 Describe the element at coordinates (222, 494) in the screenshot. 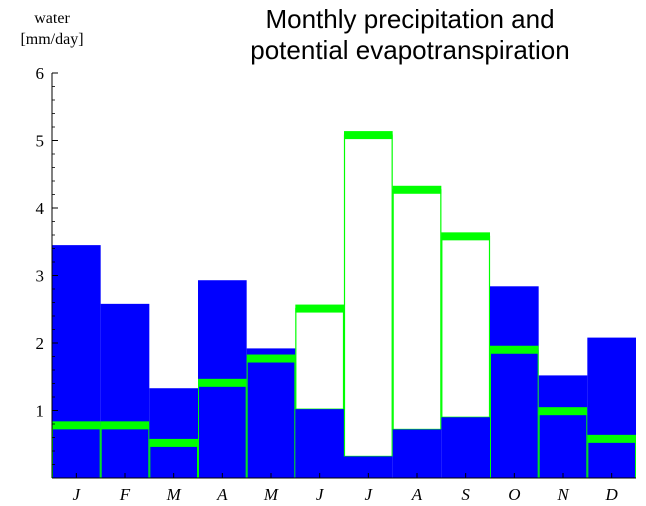

I see `x-tick-label-4: A` at that location.